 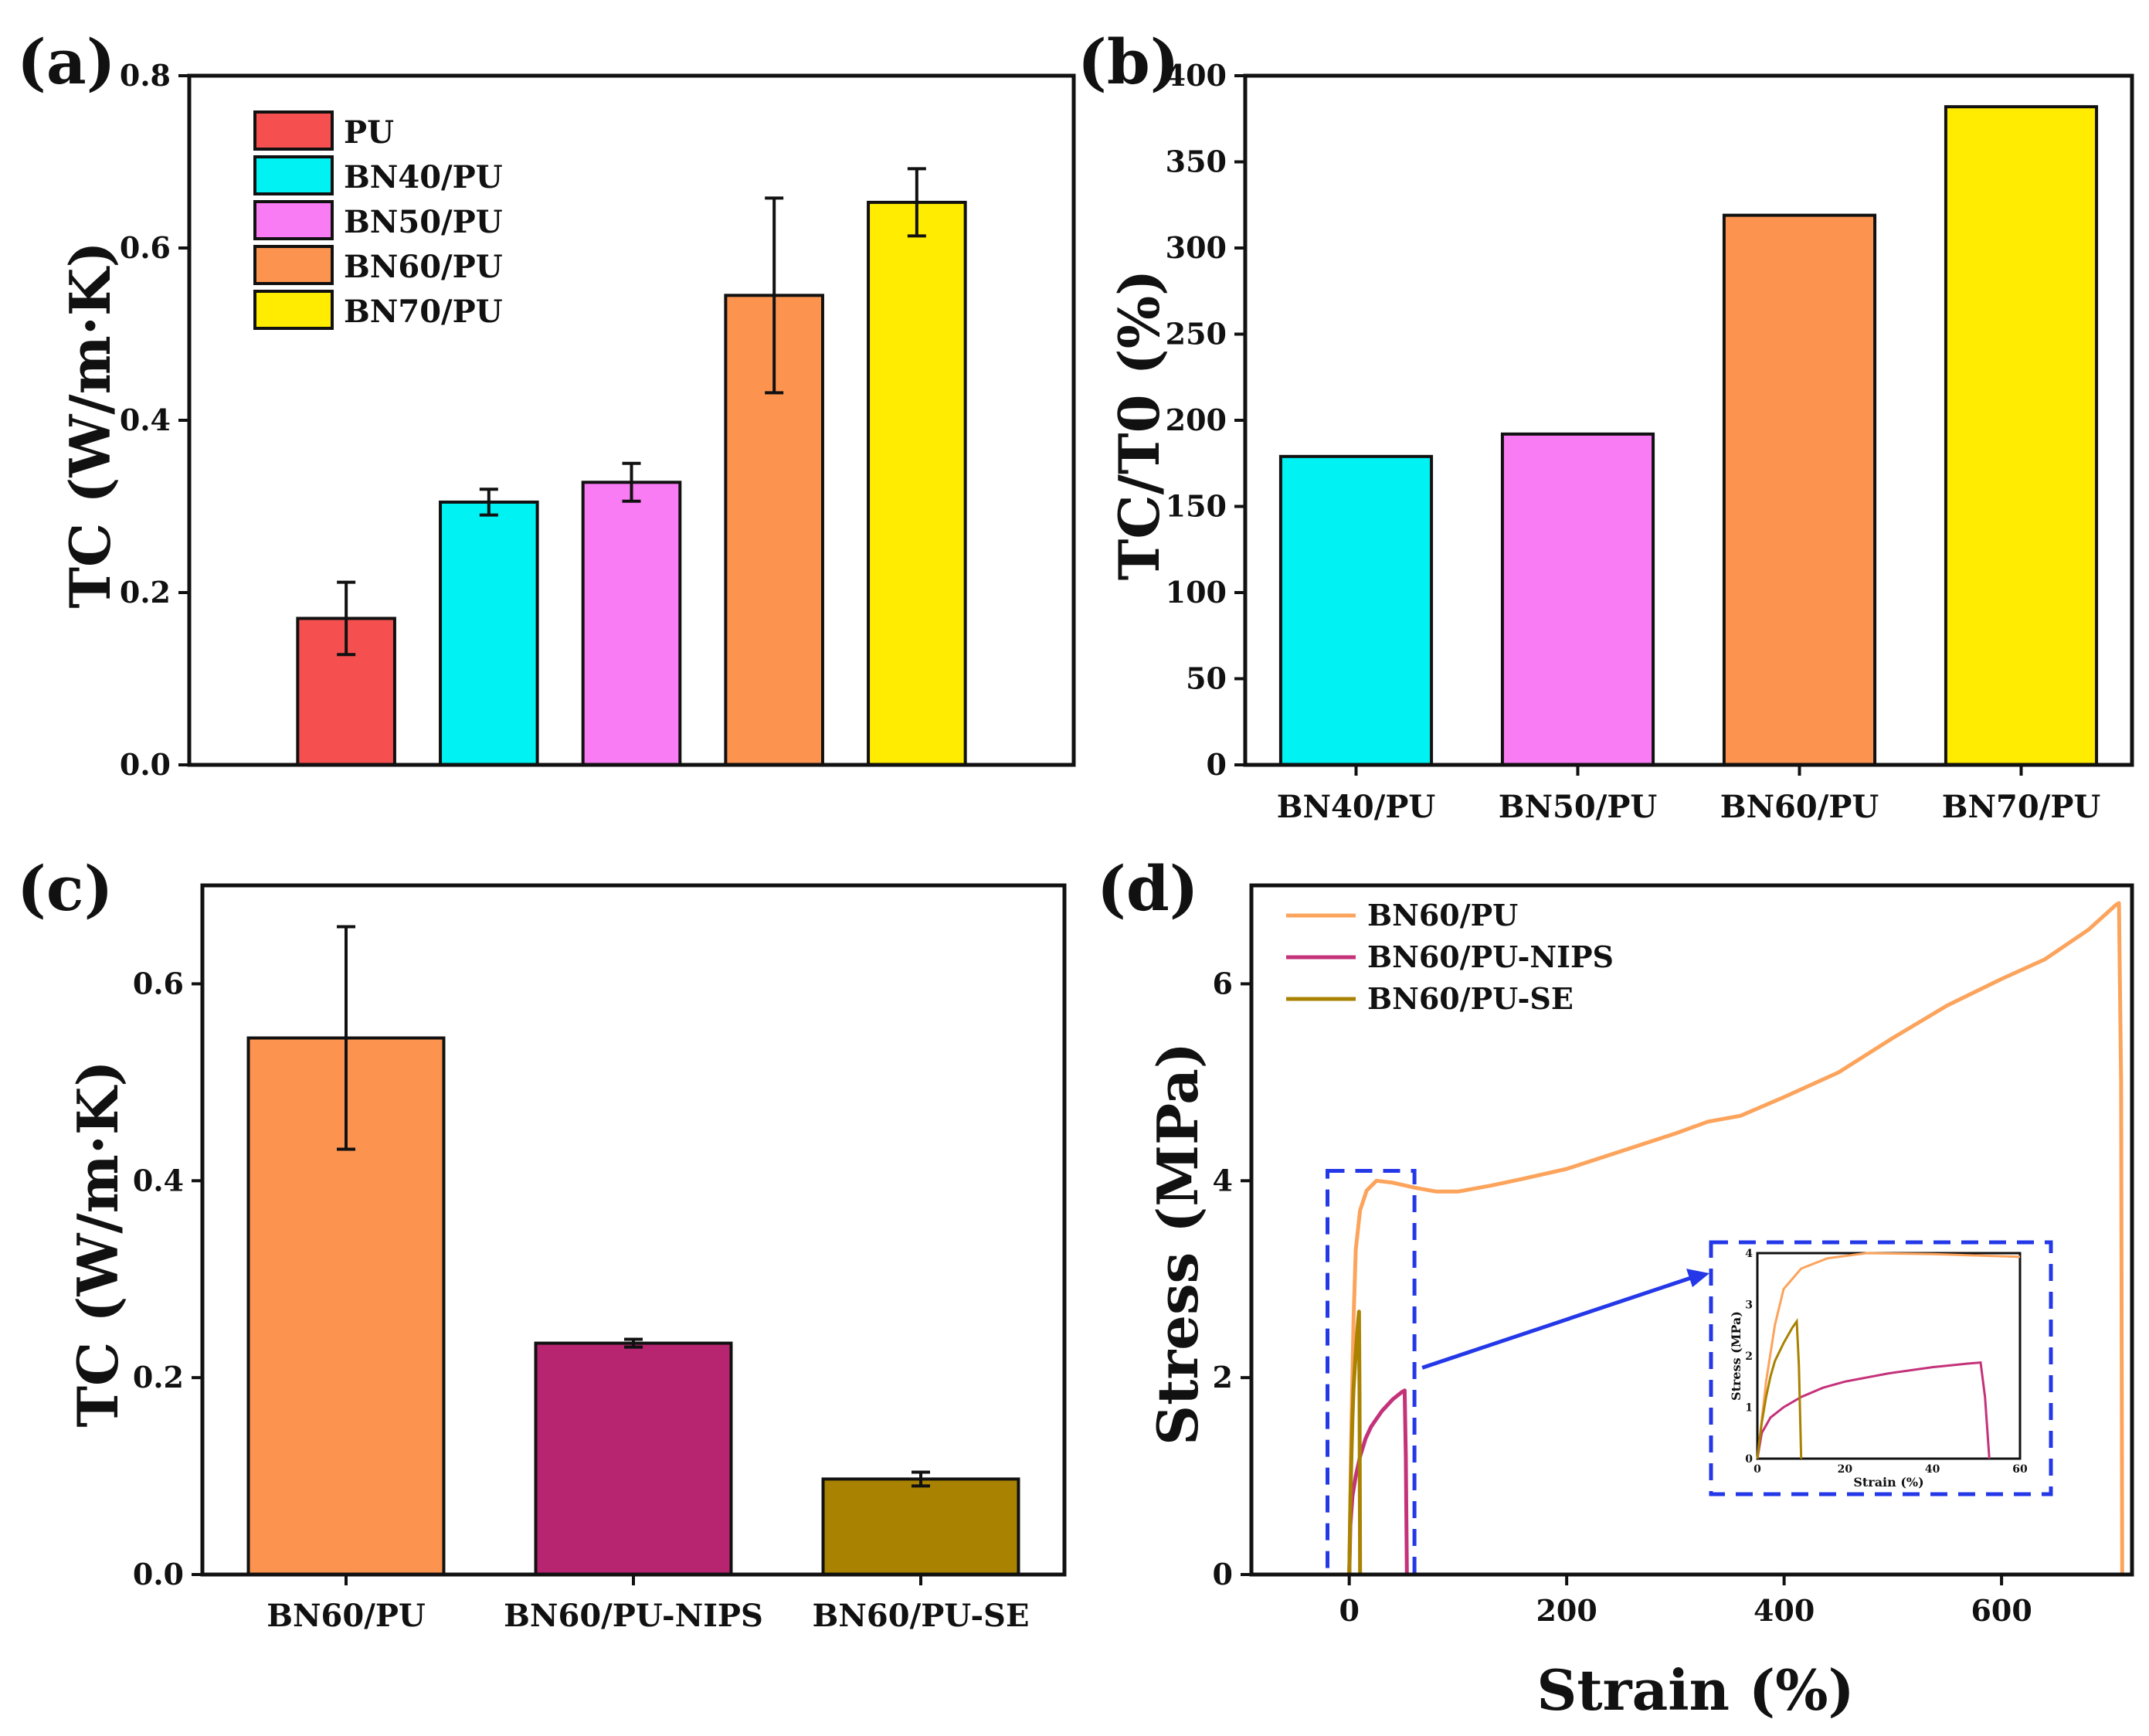 I want to click on panel-label-b: (b), so click(x=1129, y=61).